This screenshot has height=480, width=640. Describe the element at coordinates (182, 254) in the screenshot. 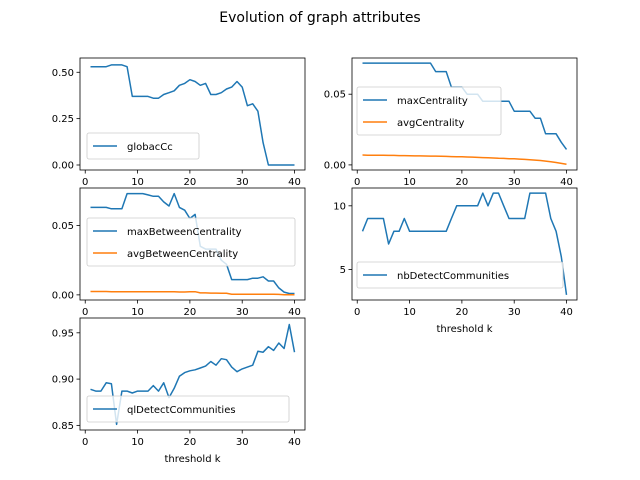

I see `legend-label: avgBetweenCentrality` at that location.